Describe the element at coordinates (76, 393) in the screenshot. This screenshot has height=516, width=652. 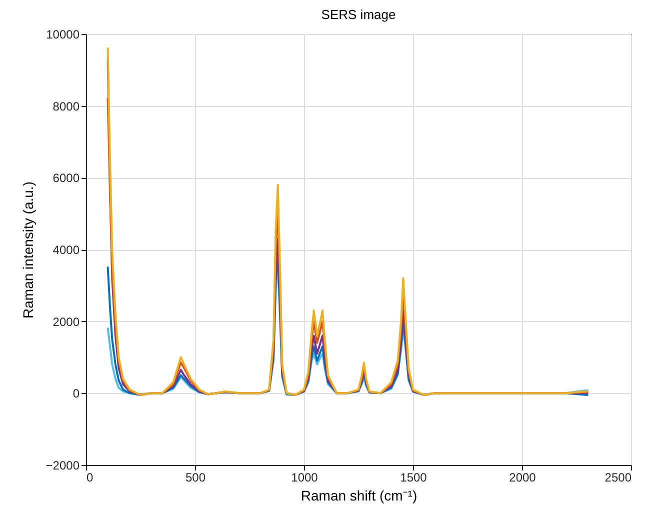
I see `y-tick-label: 0` at that location.